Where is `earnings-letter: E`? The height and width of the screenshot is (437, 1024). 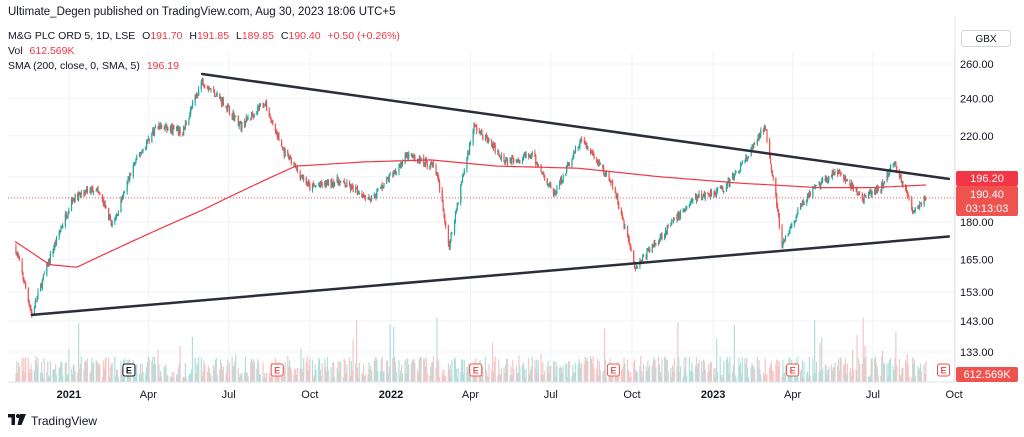 earnings-letter: E is located at coordinates (277, 371).